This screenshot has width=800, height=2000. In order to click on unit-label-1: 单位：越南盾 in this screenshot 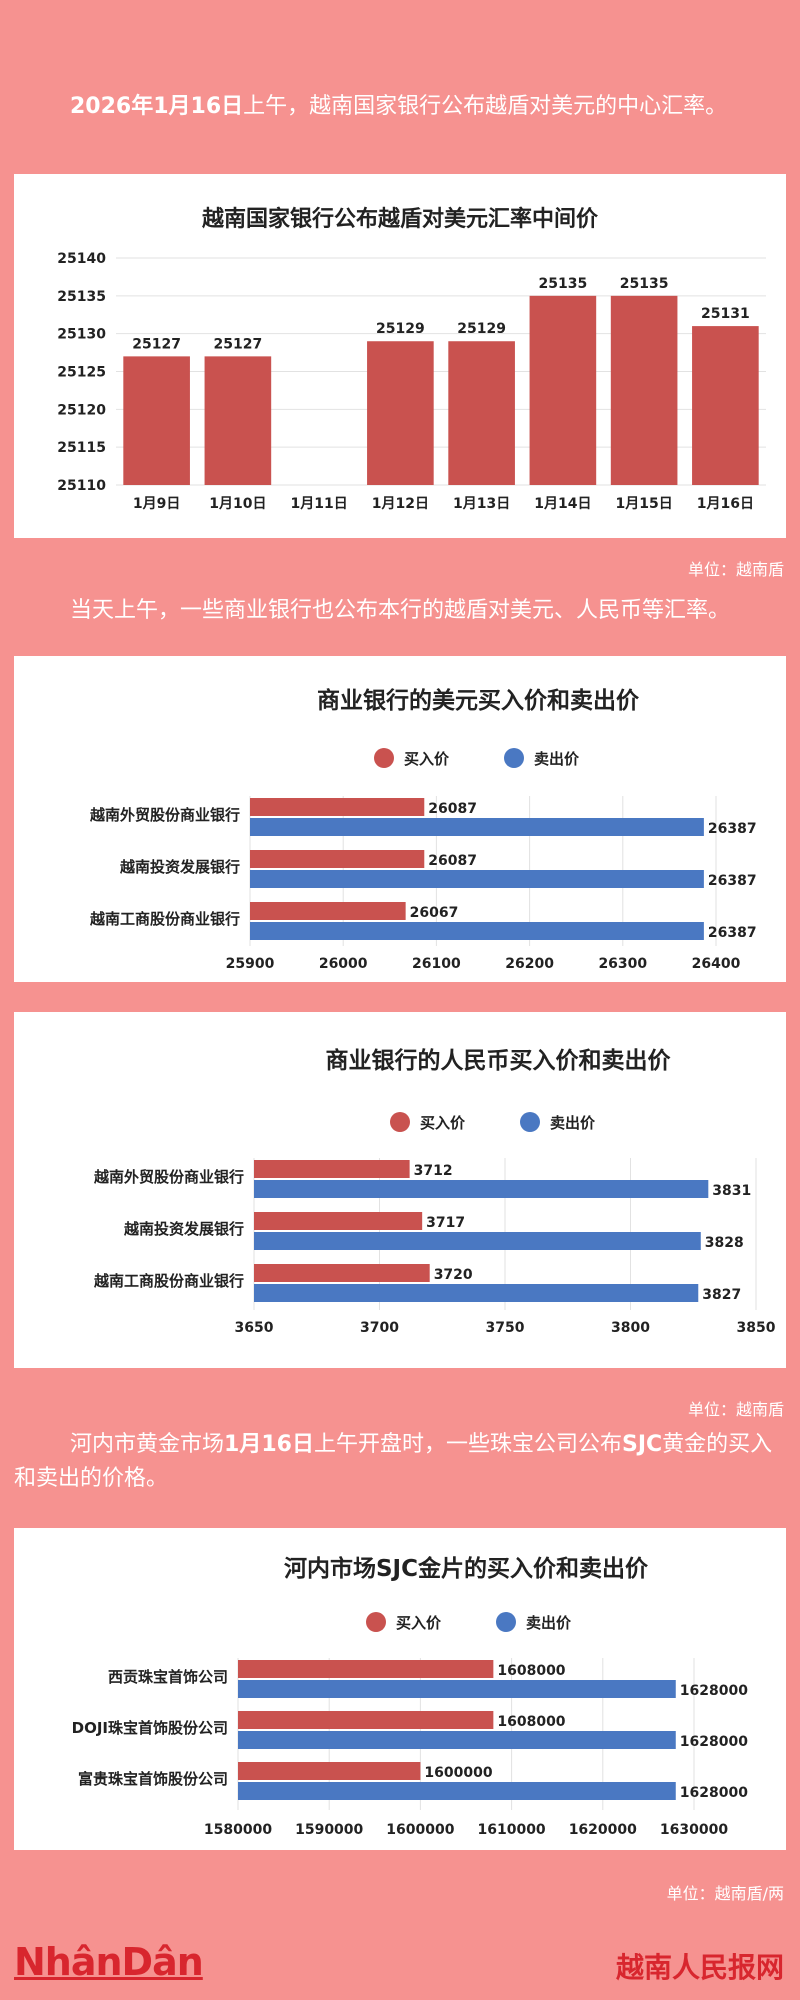, I will do `click(735, 569)`.